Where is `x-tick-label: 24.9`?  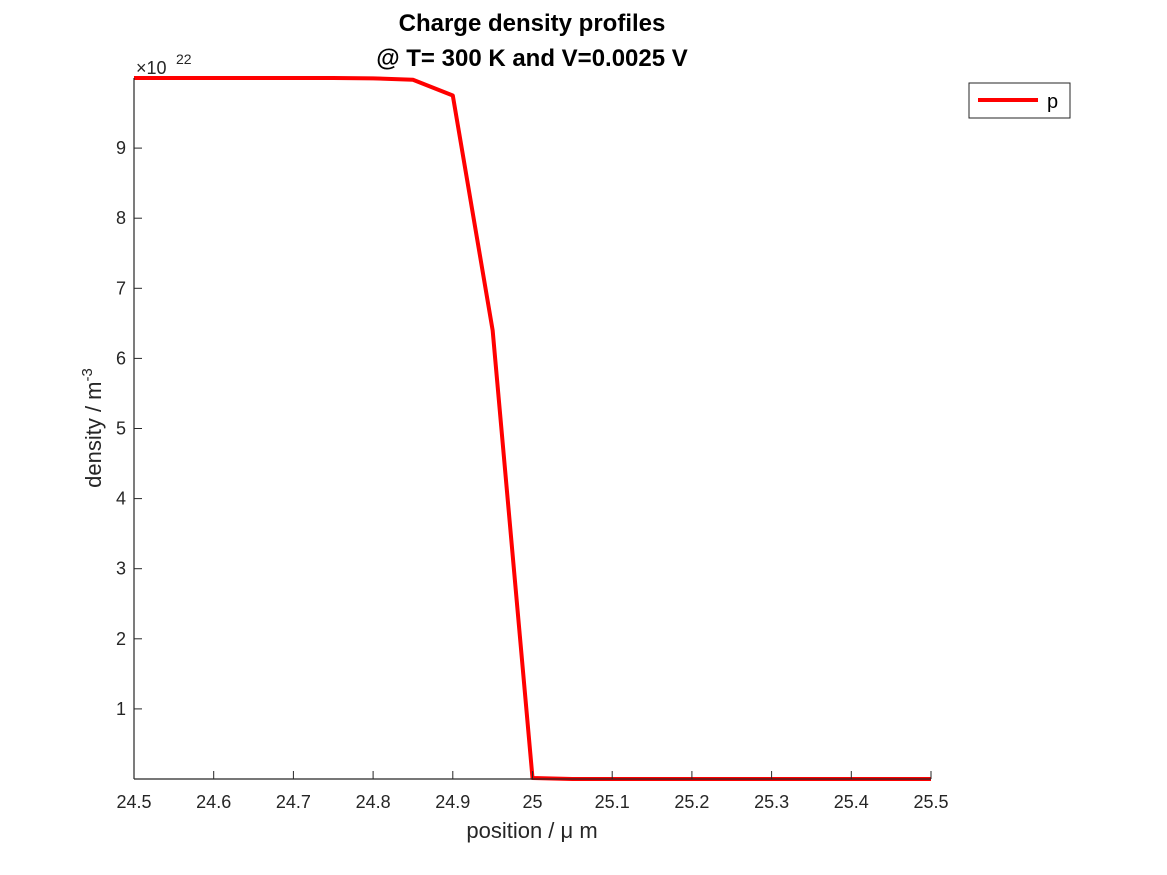 x-tick-label: 24.9 is located at coordinates (452, 802).